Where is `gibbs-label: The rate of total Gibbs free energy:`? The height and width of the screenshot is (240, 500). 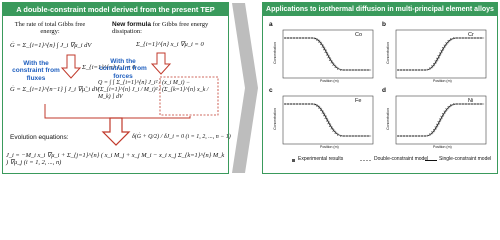
gibbs-label: The rate of total Gibbs free energy: is located at coordinates (50, 28).